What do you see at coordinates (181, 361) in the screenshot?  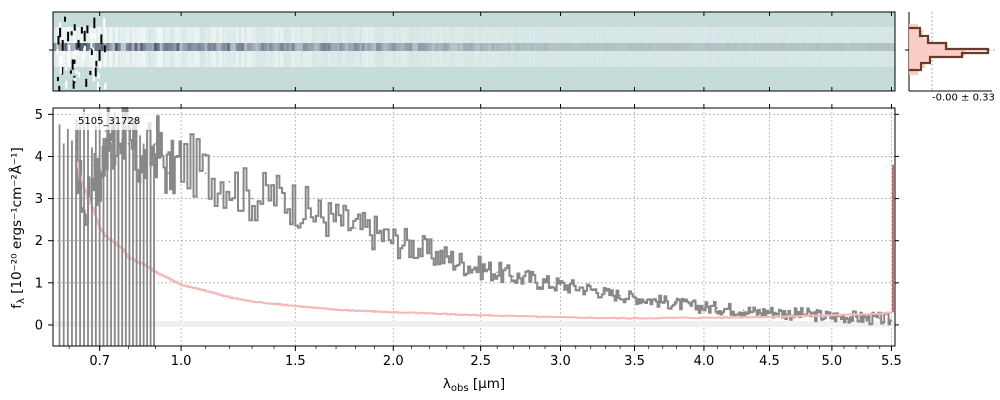 I see `x-tick-label-1: 1.0` at bounding box center [181, 361].